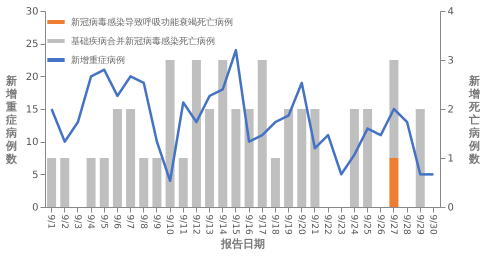  I want to click on x-tick-label: 9/14, so click(221, 224).